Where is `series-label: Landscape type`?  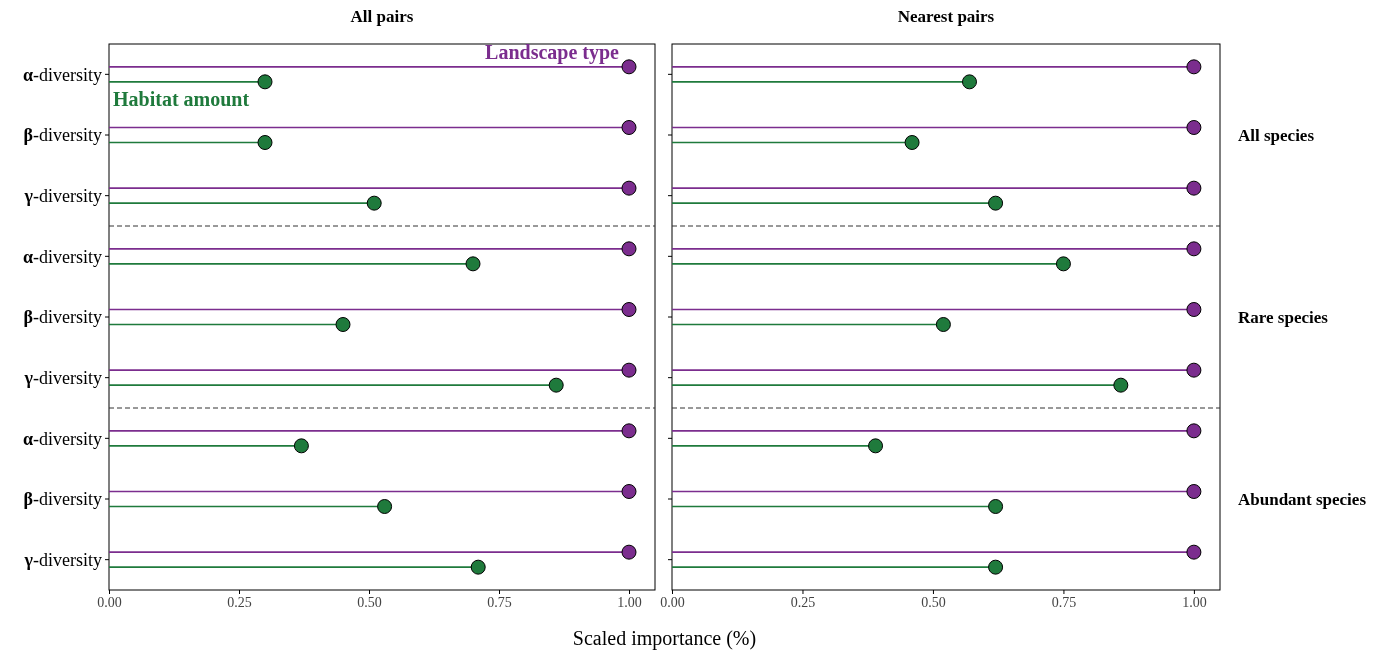 series-label: Landscape type is located at coordinates (552, 52).